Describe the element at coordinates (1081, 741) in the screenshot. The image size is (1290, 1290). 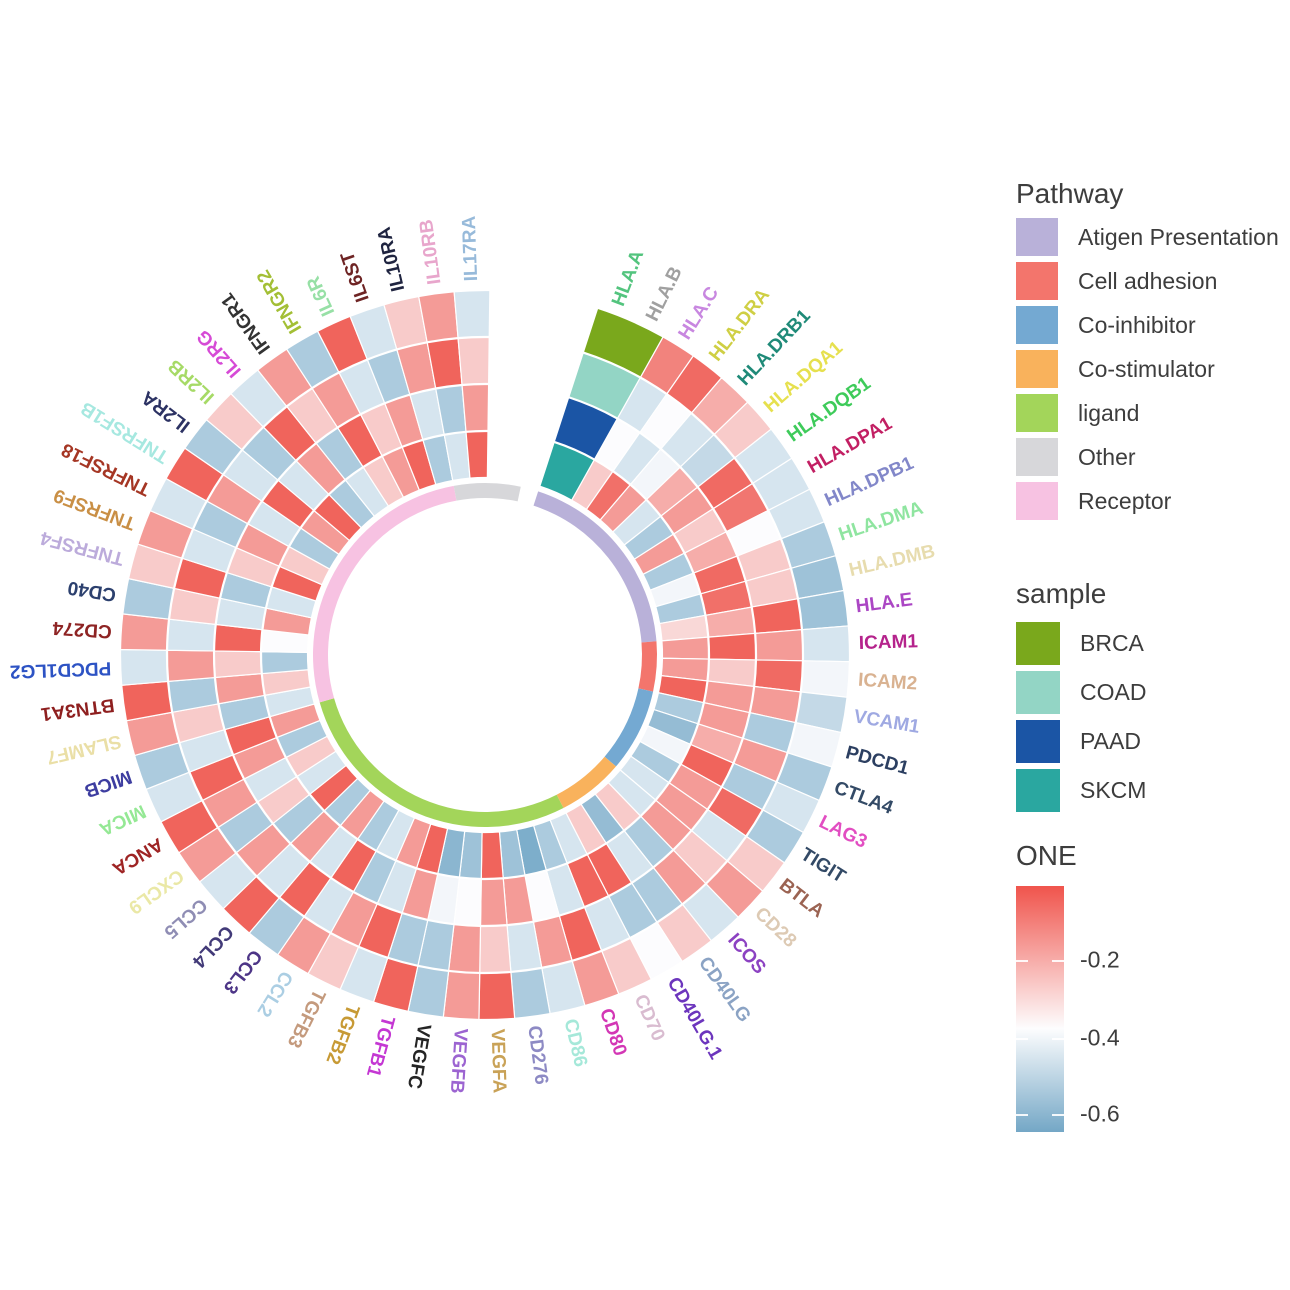
I see `sample-legend-item: PAAD` at that location.